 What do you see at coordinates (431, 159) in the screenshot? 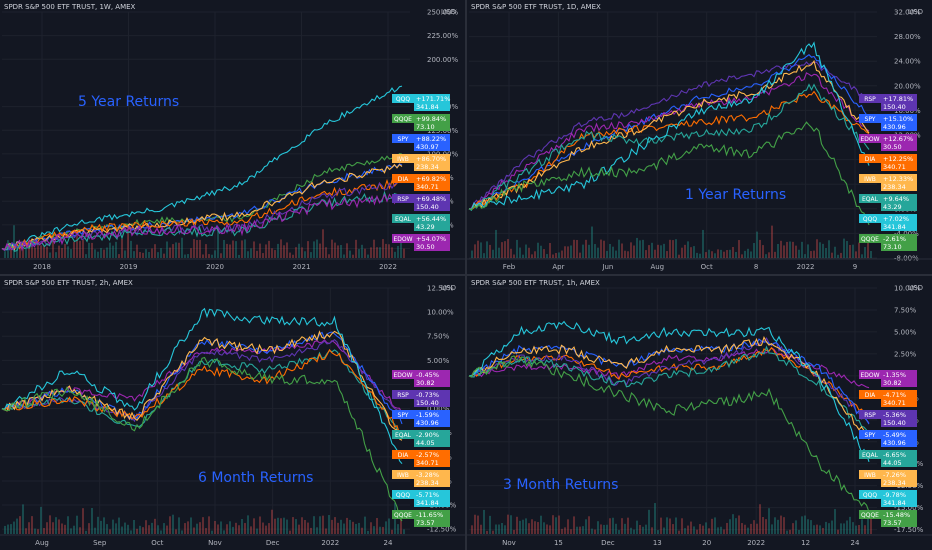
I see `tag-percent: +86.70%` at bounding box center [431, 159].